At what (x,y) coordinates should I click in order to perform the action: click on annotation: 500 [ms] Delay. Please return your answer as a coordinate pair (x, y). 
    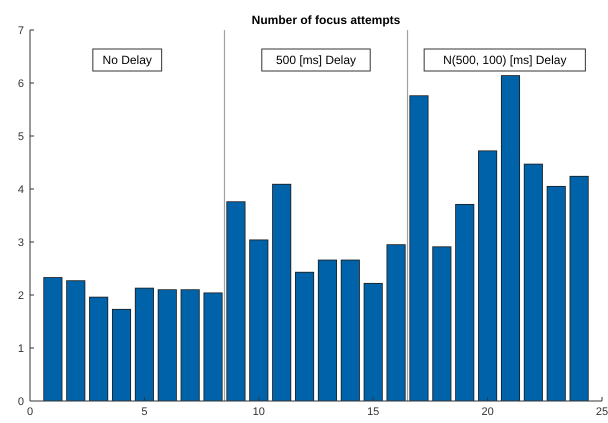
    Looking at the image, I should click on (316, 60).